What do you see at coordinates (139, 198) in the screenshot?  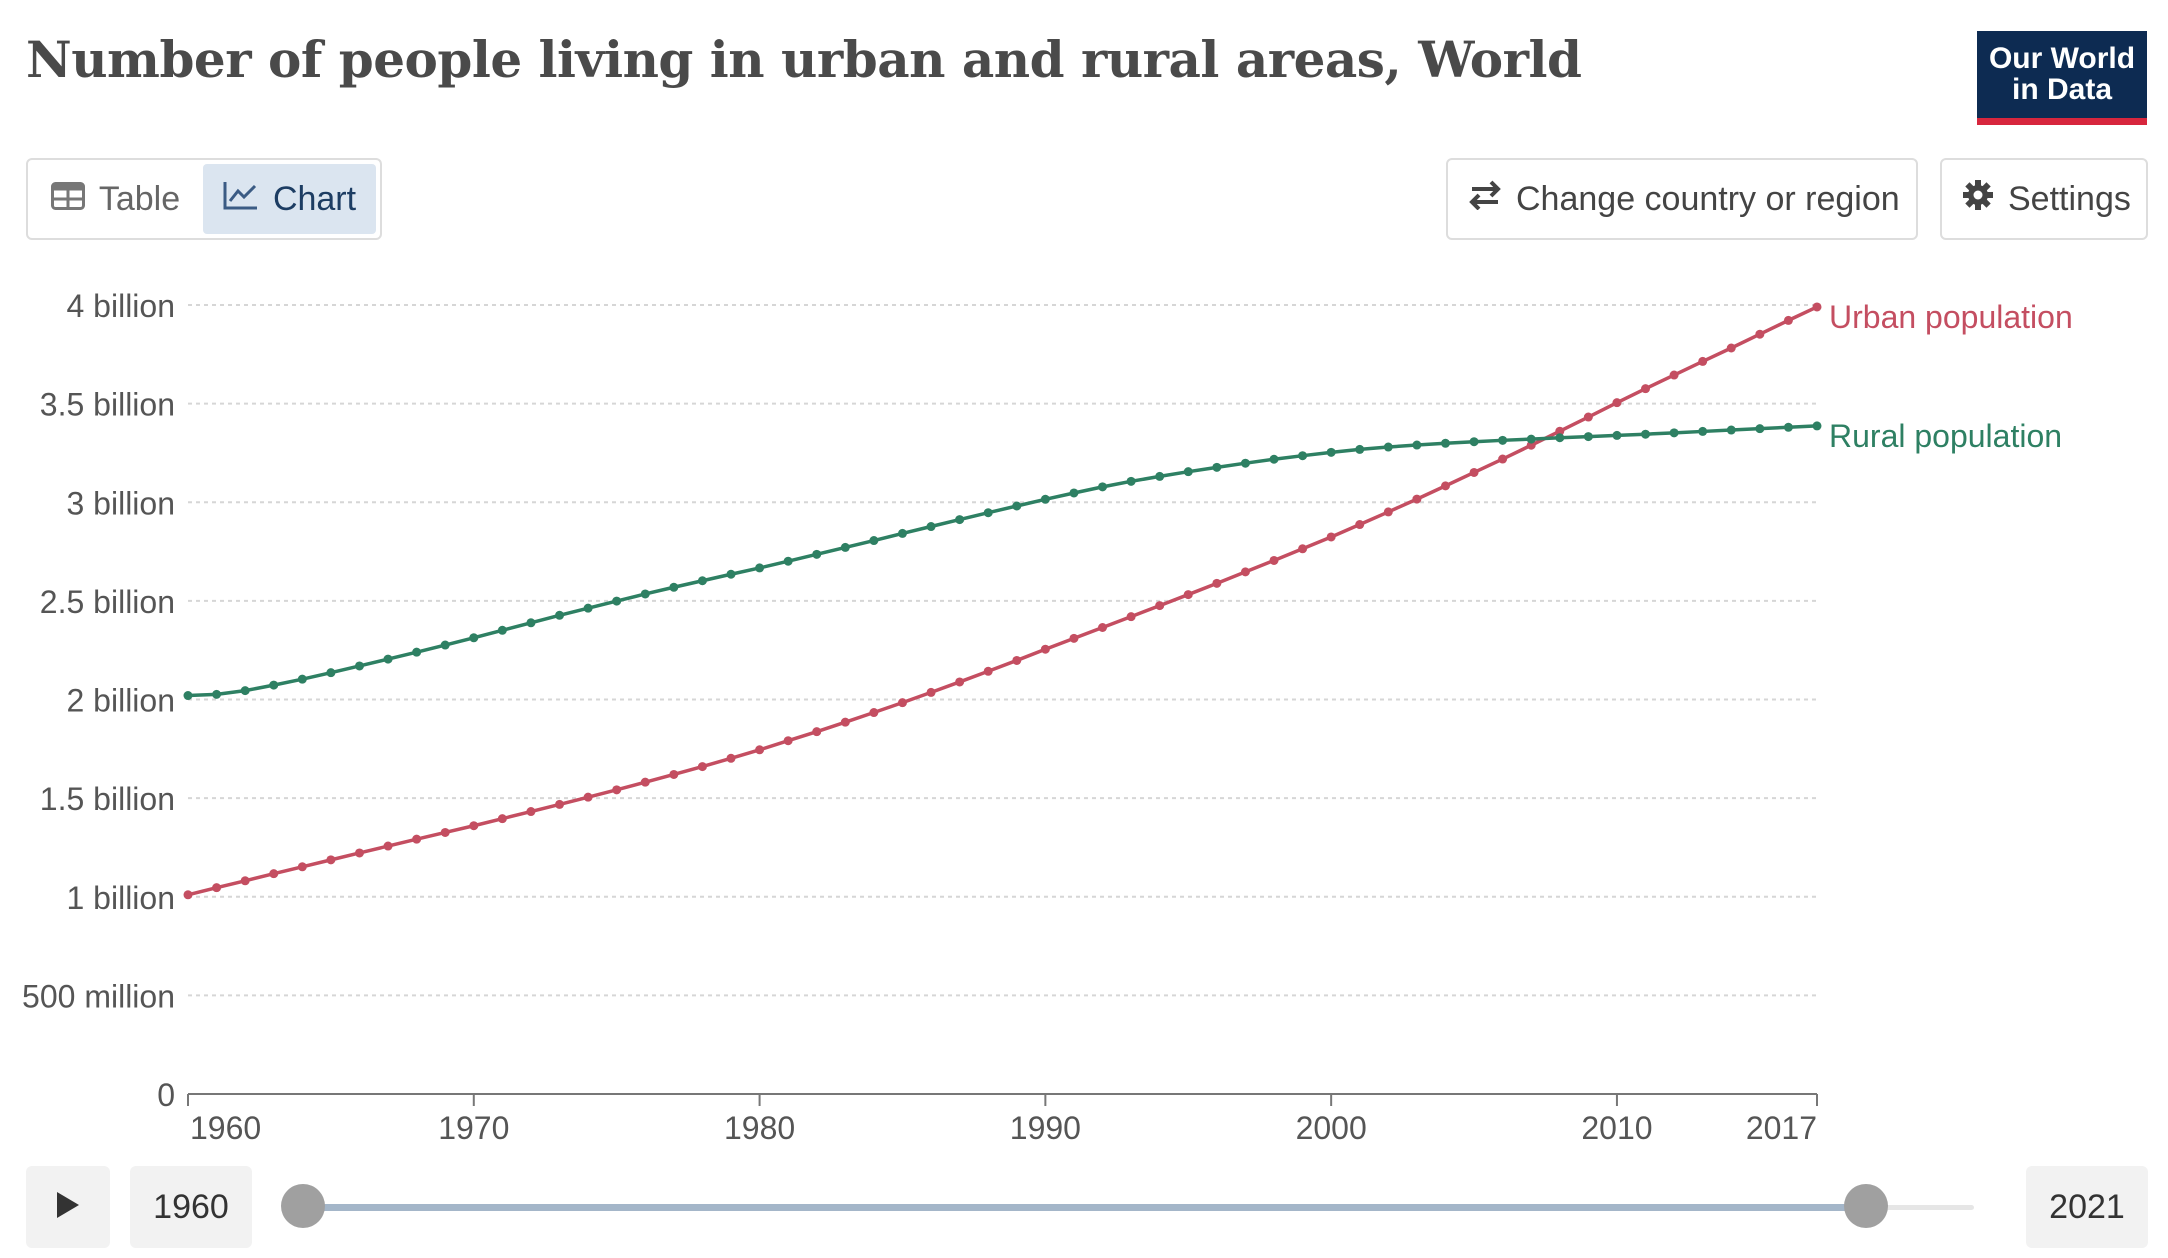 I see `tab-table-label: Table` at bounding box center [139, 198].